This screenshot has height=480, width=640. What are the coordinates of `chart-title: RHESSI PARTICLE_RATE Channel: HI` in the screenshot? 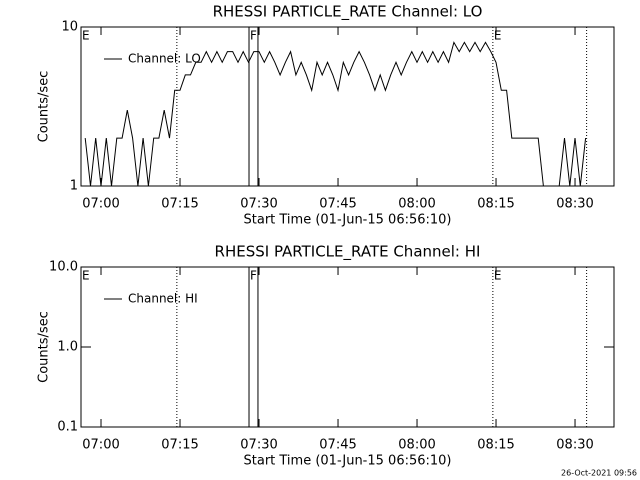 It's located at (348, 252).